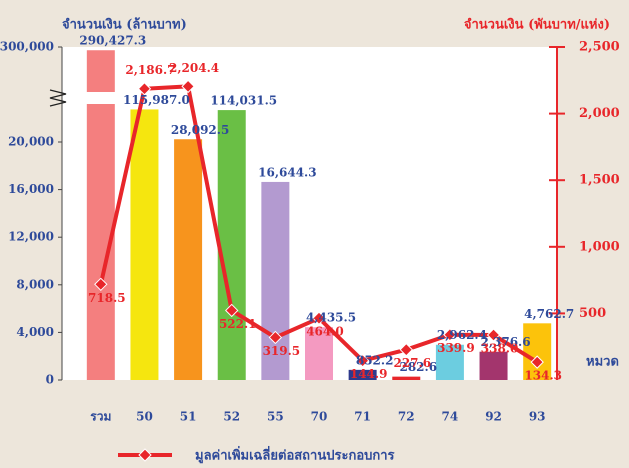  Describe the element at coordinates (319, 417) in the screenshot. I see `x-tick-label: 70` at that location.